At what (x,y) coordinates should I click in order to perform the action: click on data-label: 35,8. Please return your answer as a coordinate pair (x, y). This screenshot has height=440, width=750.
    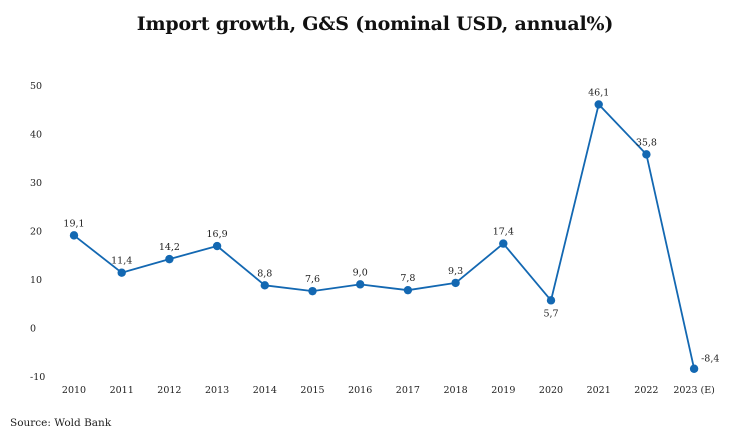
    Looking at the image, I should click on (646, 142).